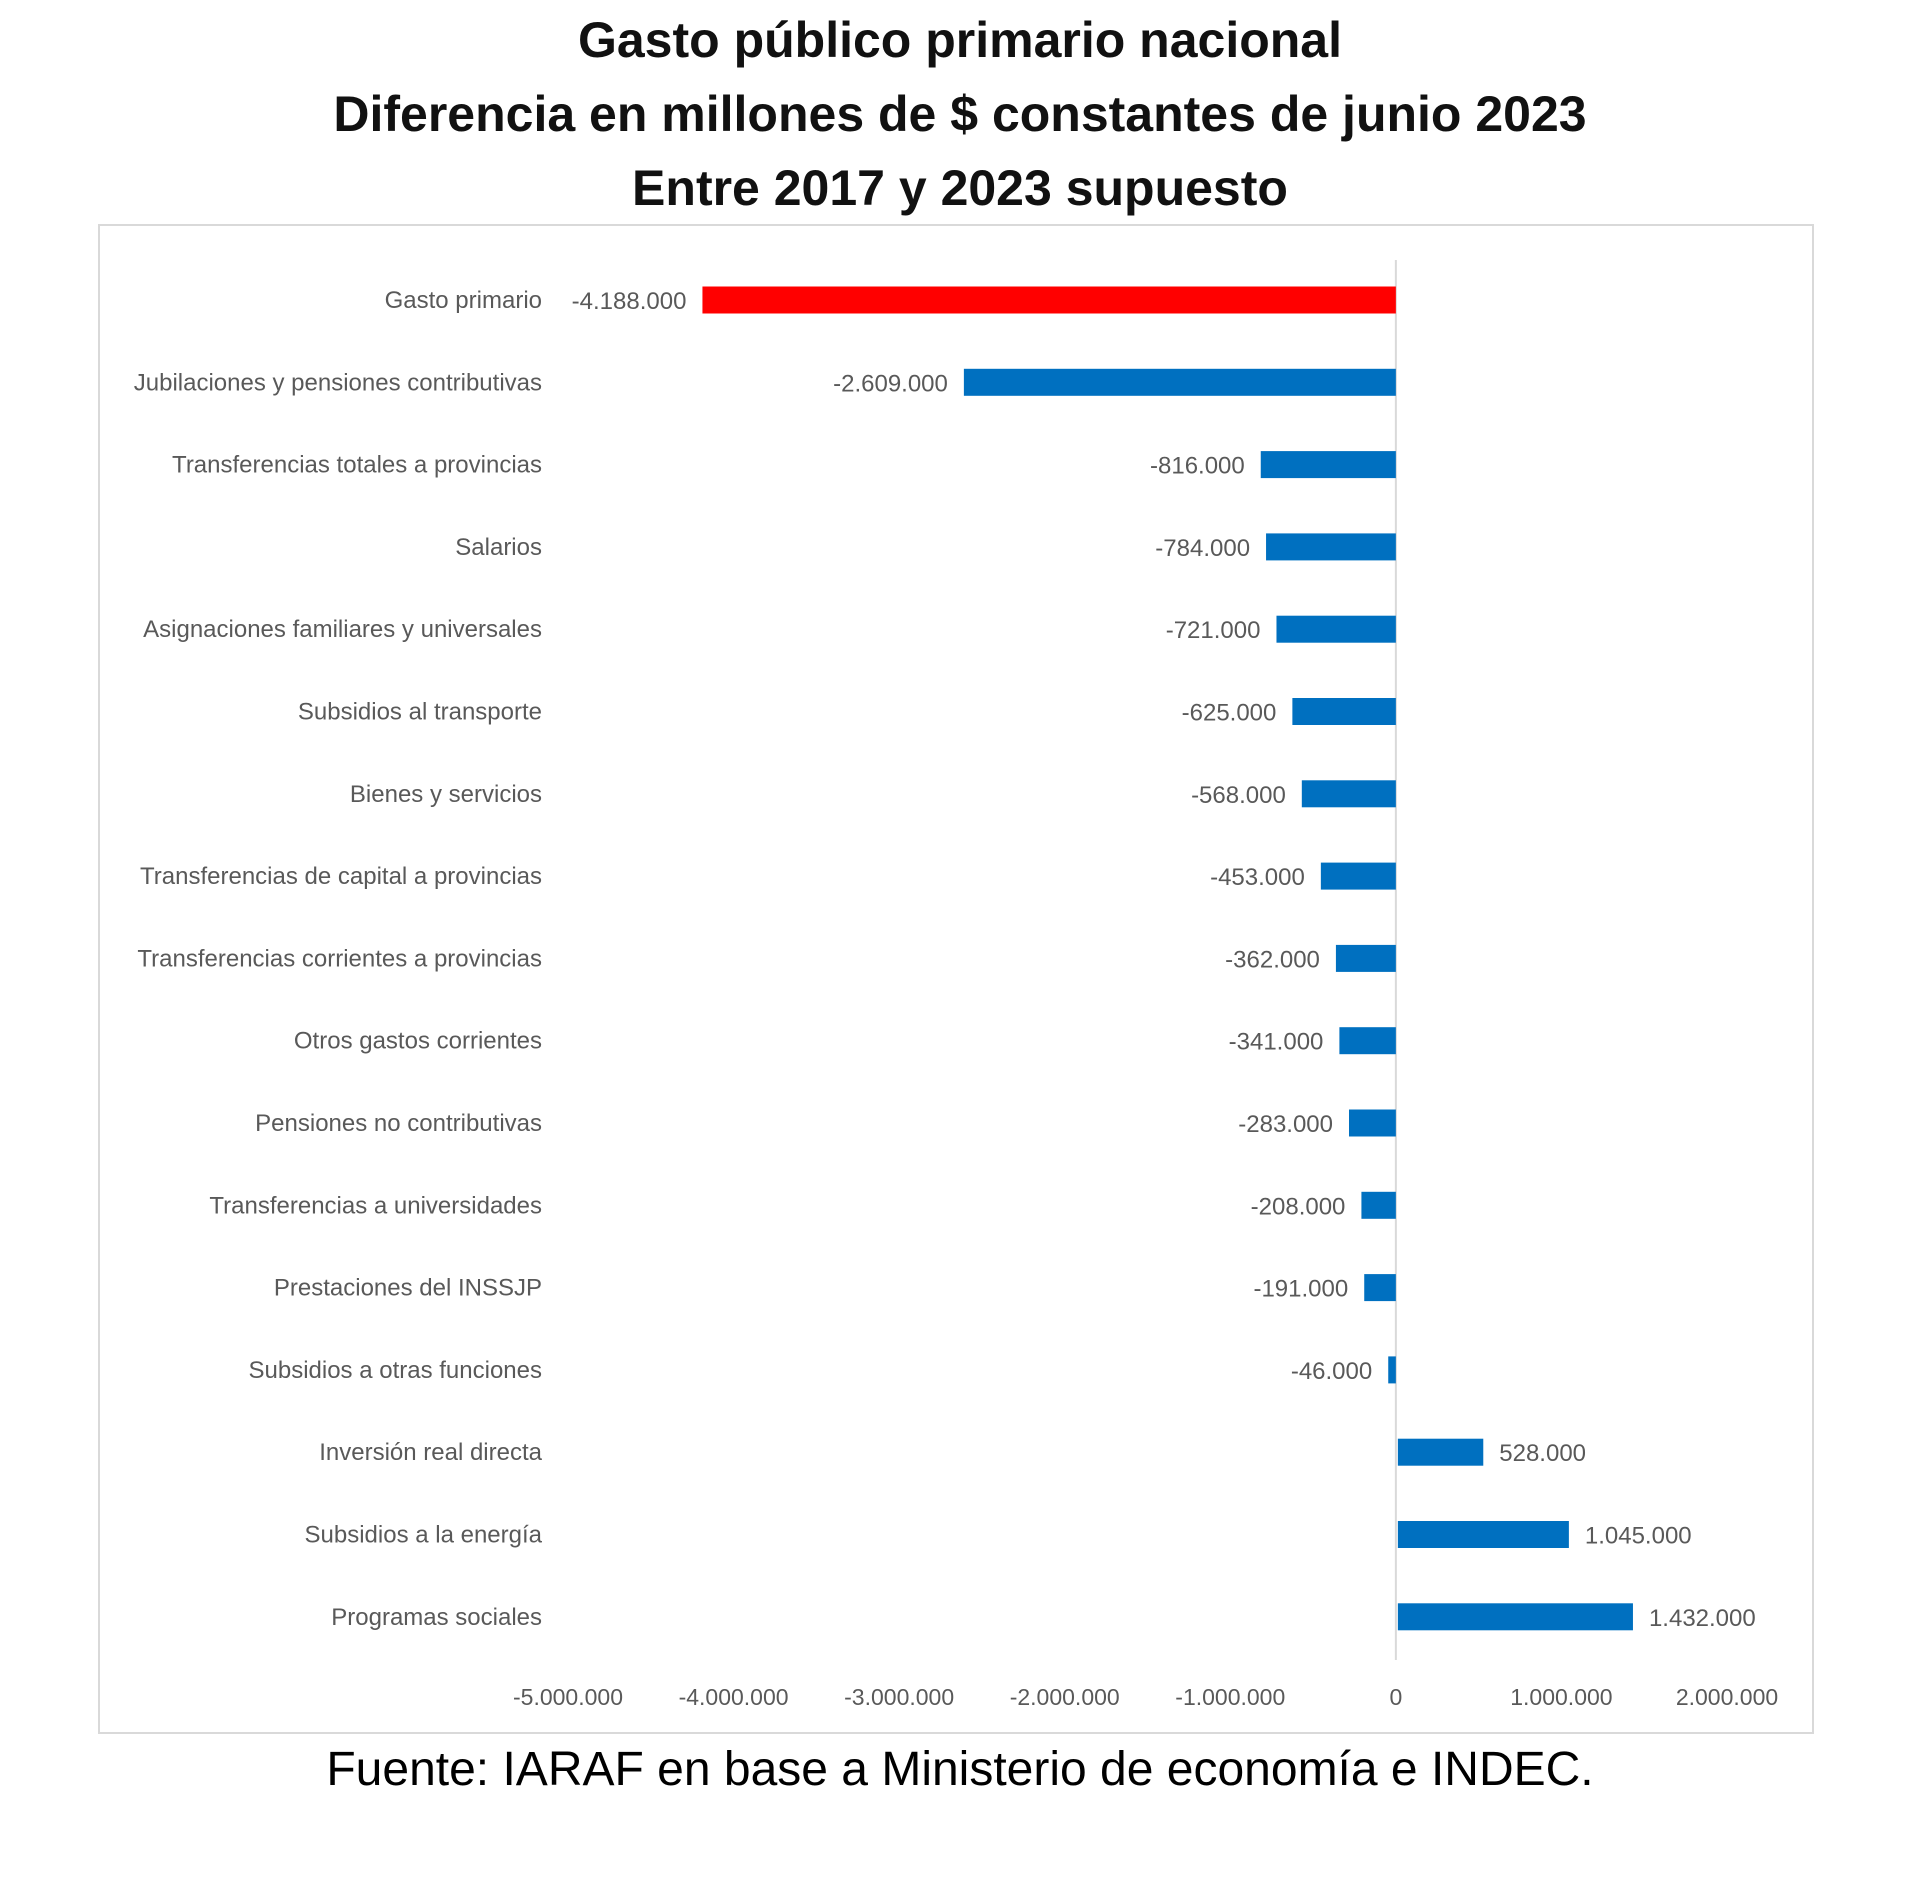 This screenshot has width=1920, height=1902. Describe the element at coordinates (398, 1123) in the screenshot. I see `category-label: Pensiones no contributivas` at that location.